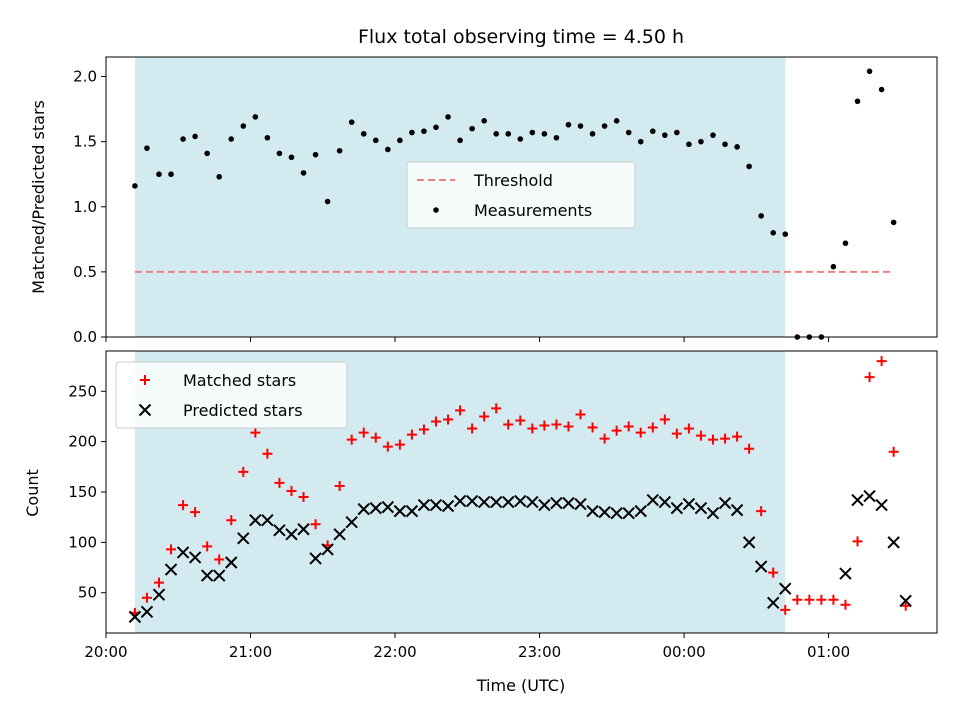  I want to click on y-tick-label: 200, so click(82, 442).